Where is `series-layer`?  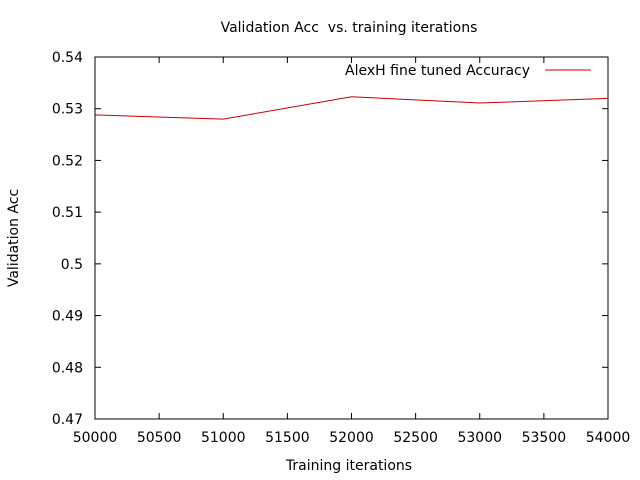 series-layer is located at coordinates (351, 108).